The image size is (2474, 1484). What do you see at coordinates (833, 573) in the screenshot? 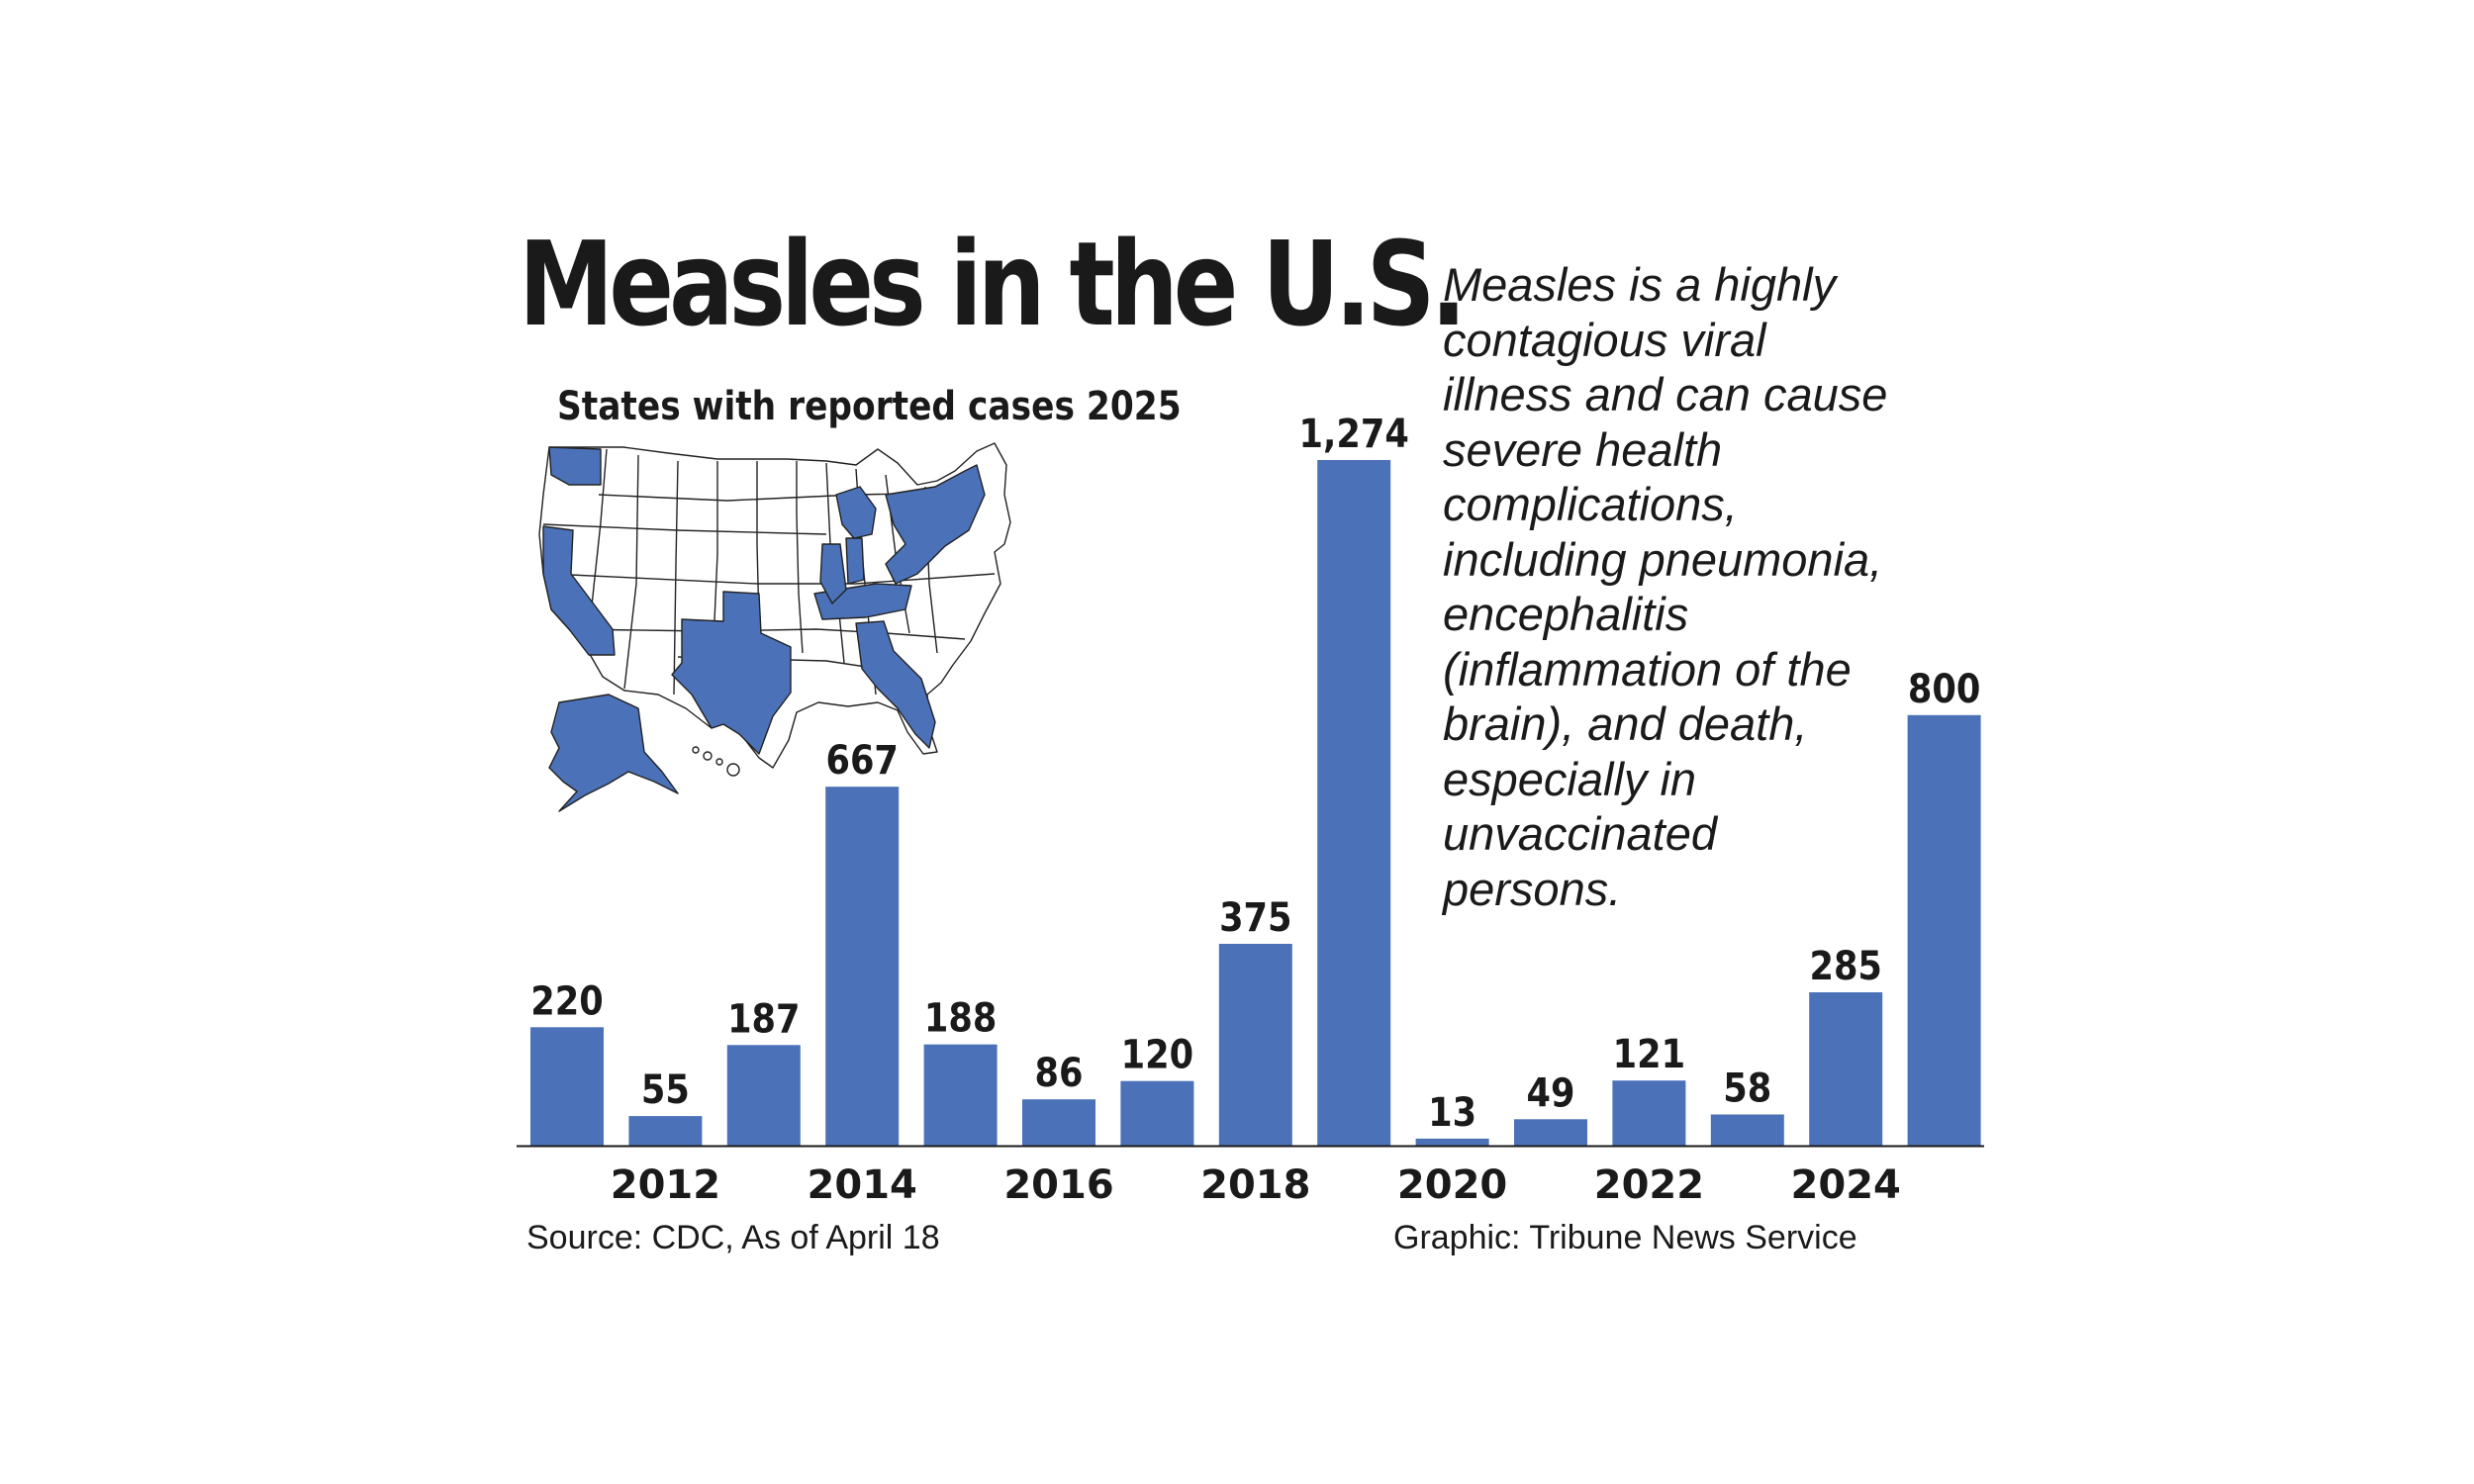
I see `state-illinois` at bounding box center [833, 573].